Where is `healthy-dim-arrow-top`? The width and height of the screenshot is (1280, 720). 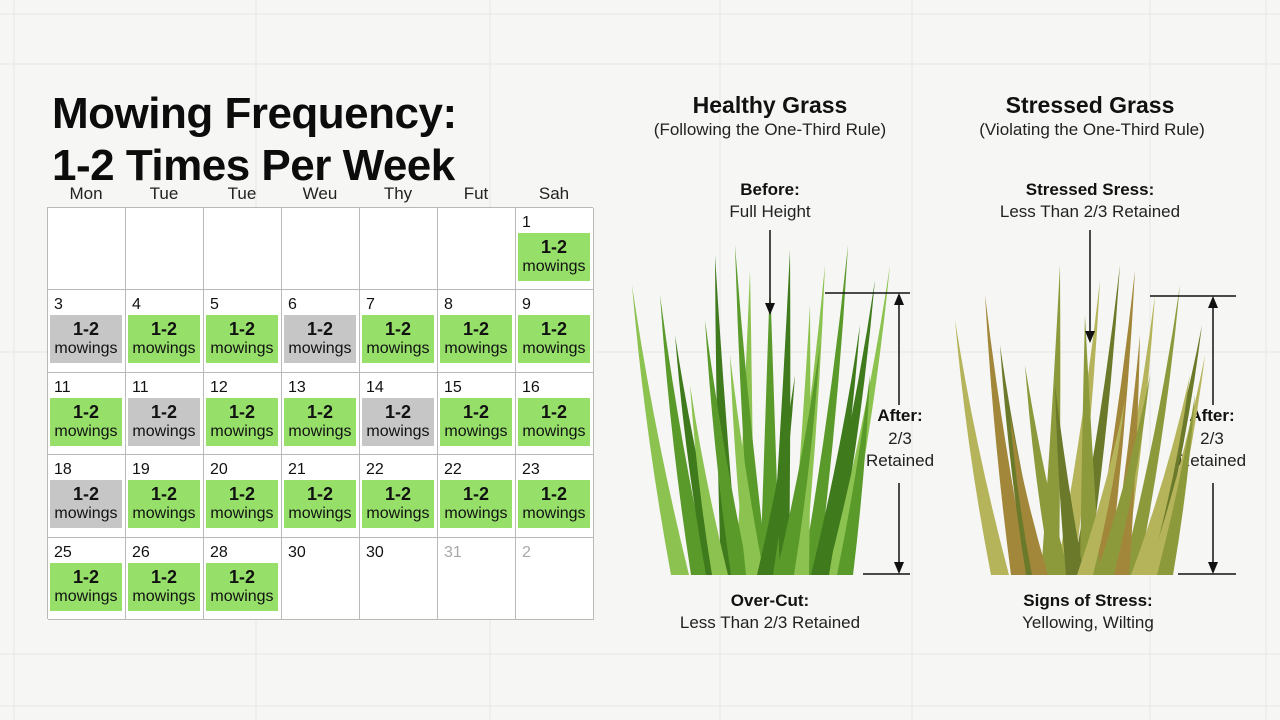
healthy-dim-arrow-top is located at coordinates (899, 299).